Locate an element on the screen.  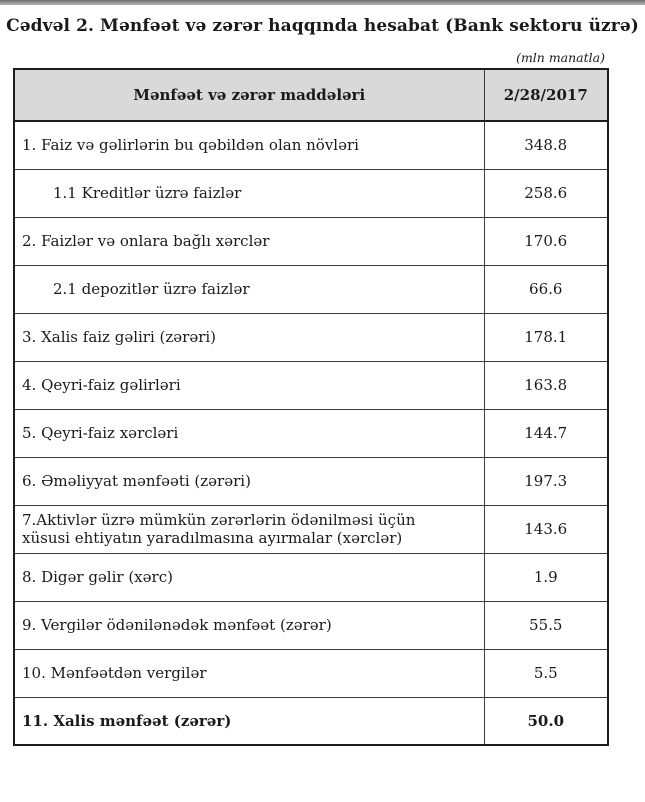
table-row: 1.1 Kreditlər üzrə faizlər 258.6 is located at coordinates (311, 193).